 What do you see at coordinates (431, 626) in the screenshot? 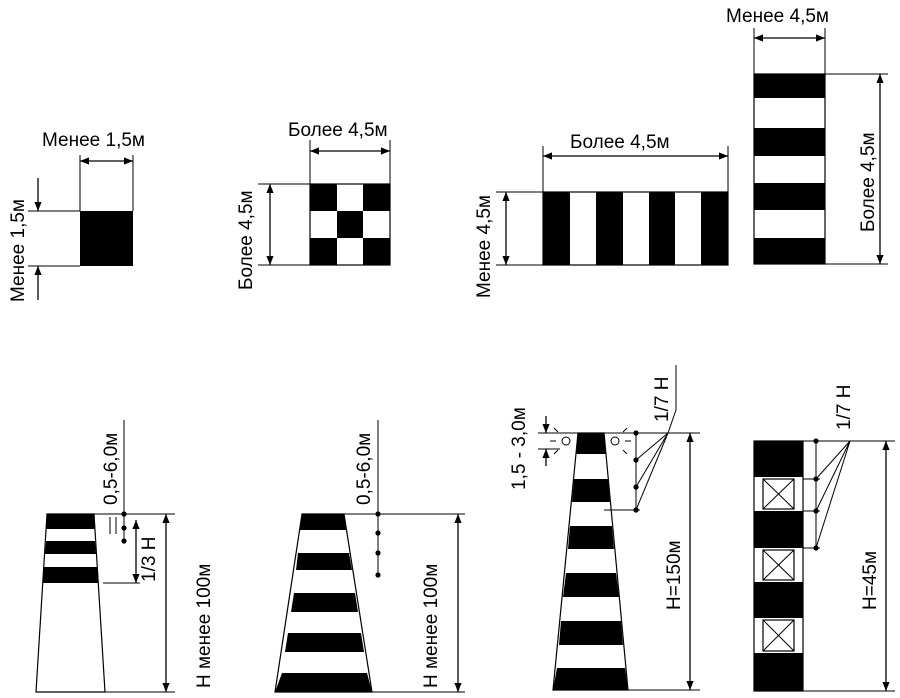
I see `label-h-less-100-b: Н менее 100м` at bounding box center [431, 626].